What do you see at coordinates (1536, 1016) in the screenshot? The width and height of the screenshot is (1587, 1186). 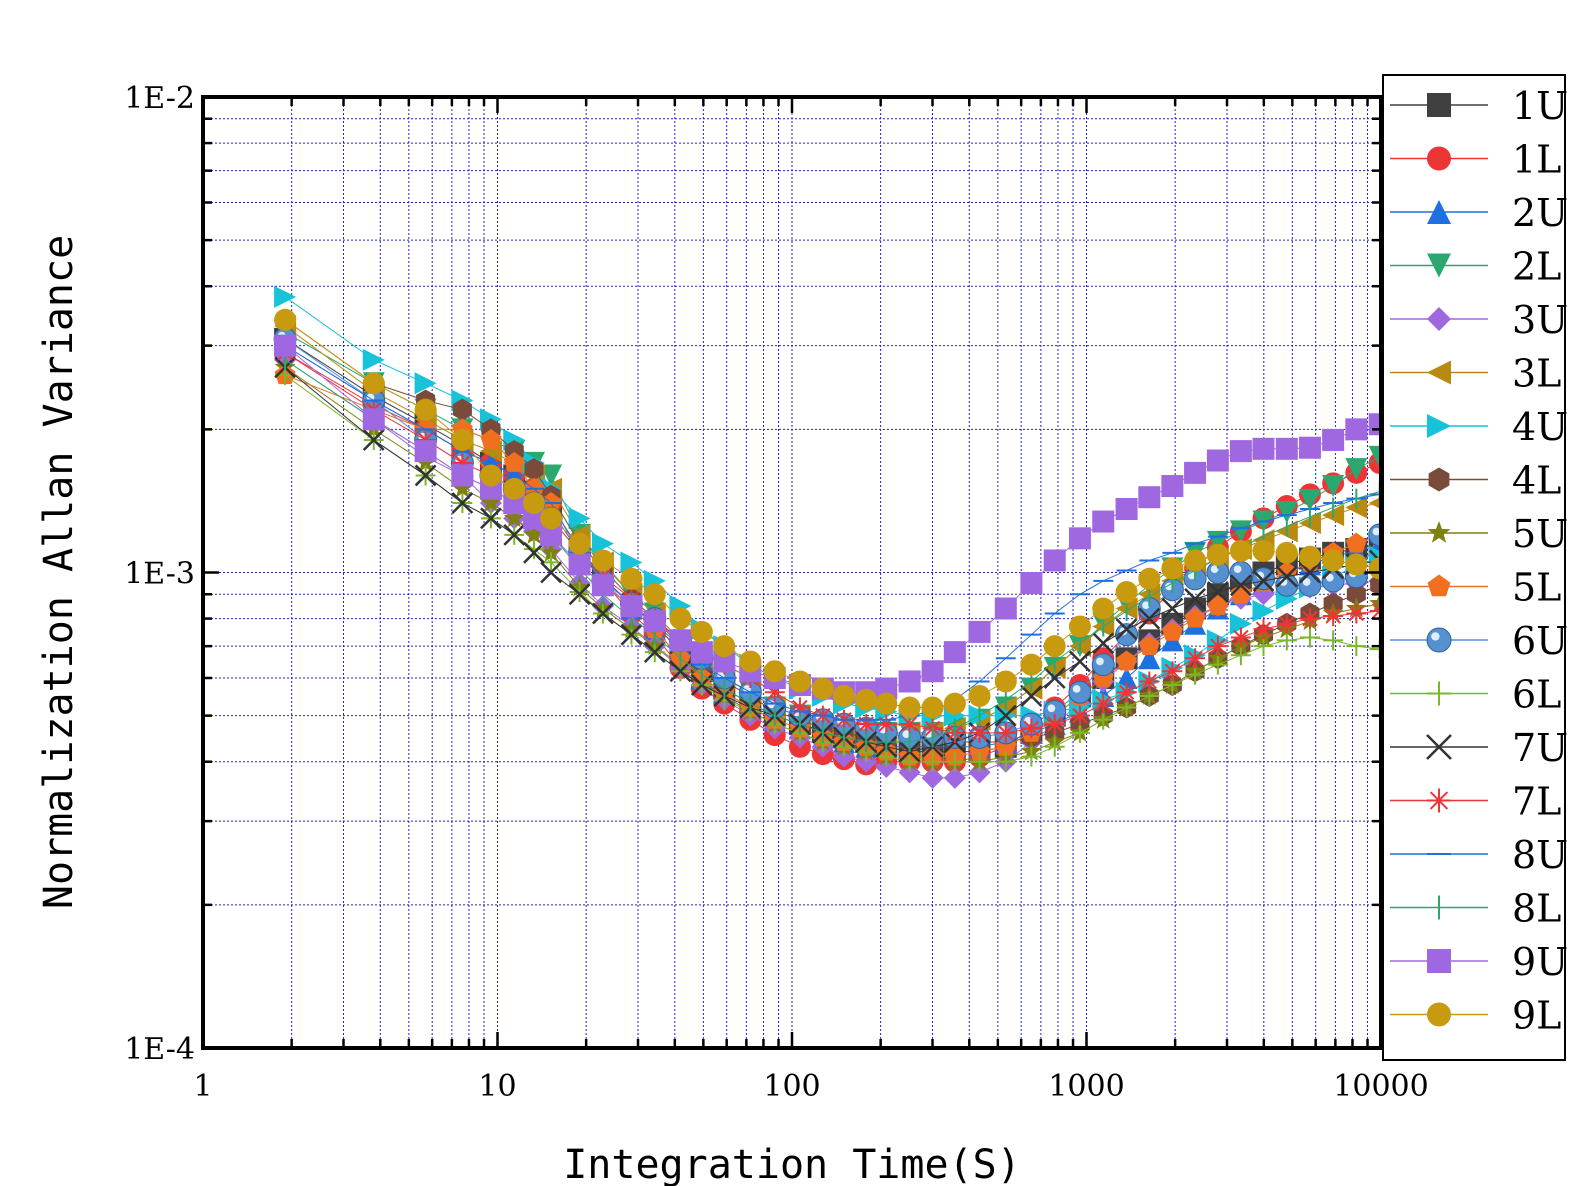 I see `legend-label: 9L` at bounding box center [1536, 1016].